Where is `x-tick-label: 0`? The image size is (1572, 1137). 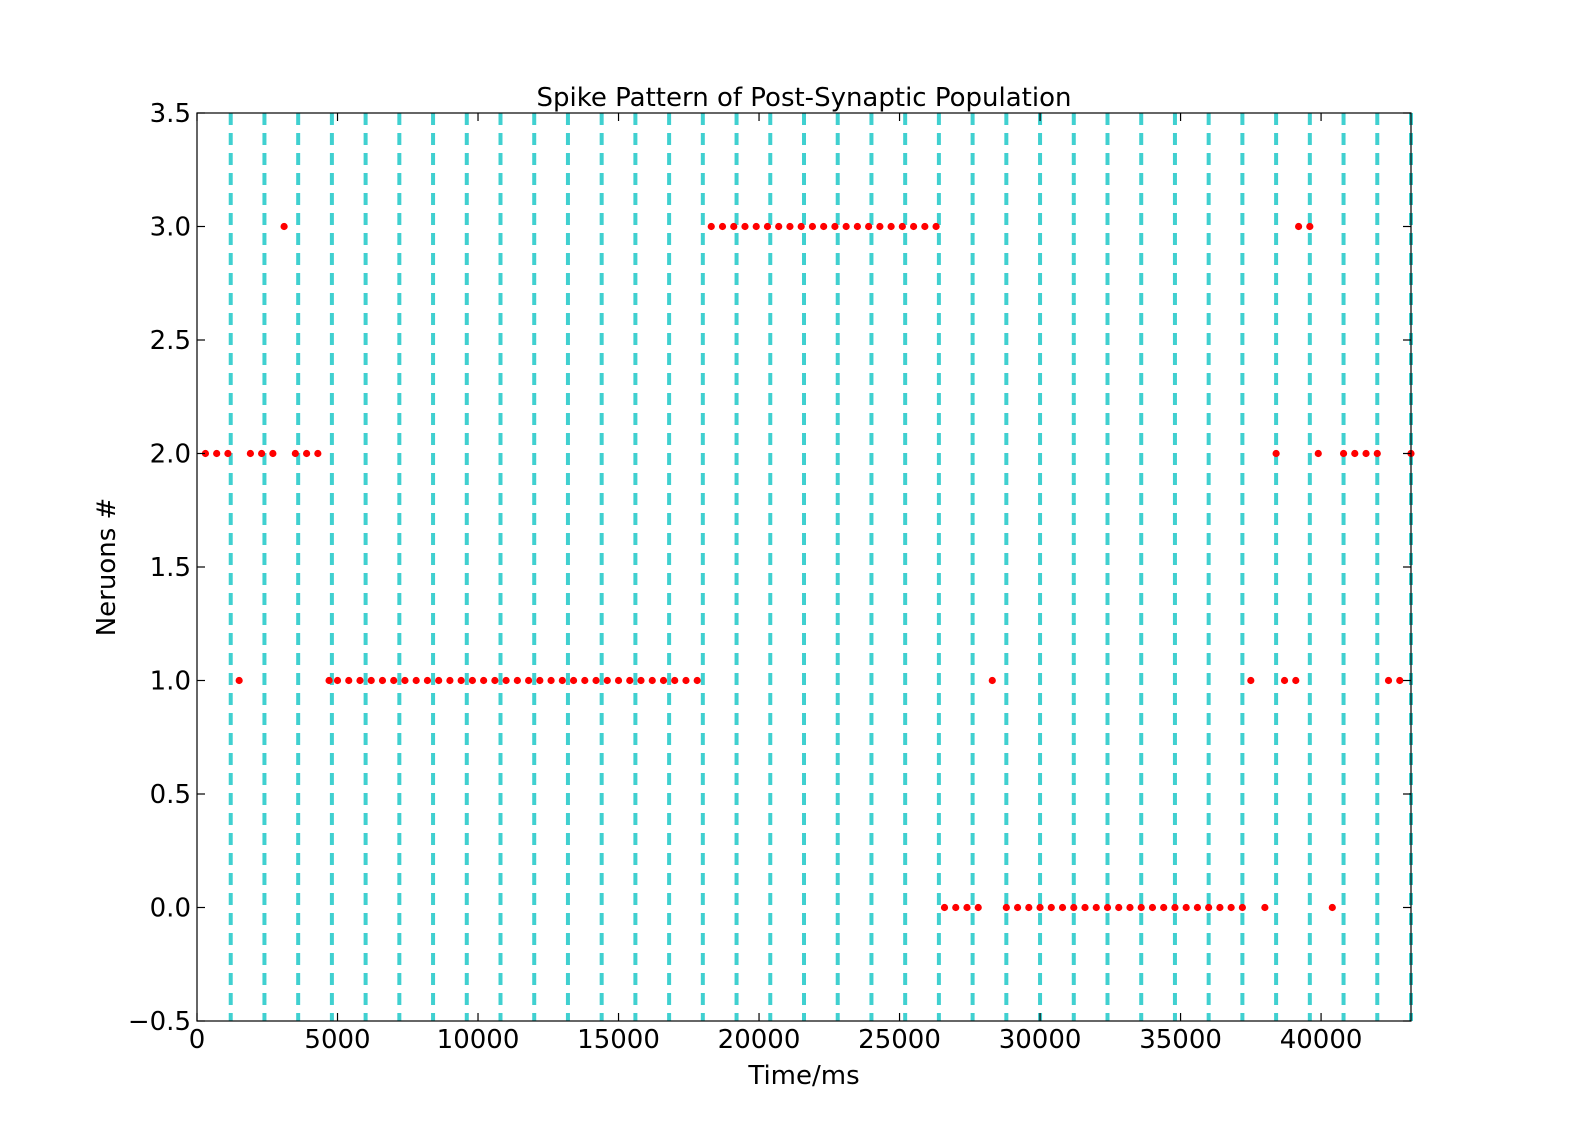 x-tick-label: 0 is located at coordinates (197, 1040).